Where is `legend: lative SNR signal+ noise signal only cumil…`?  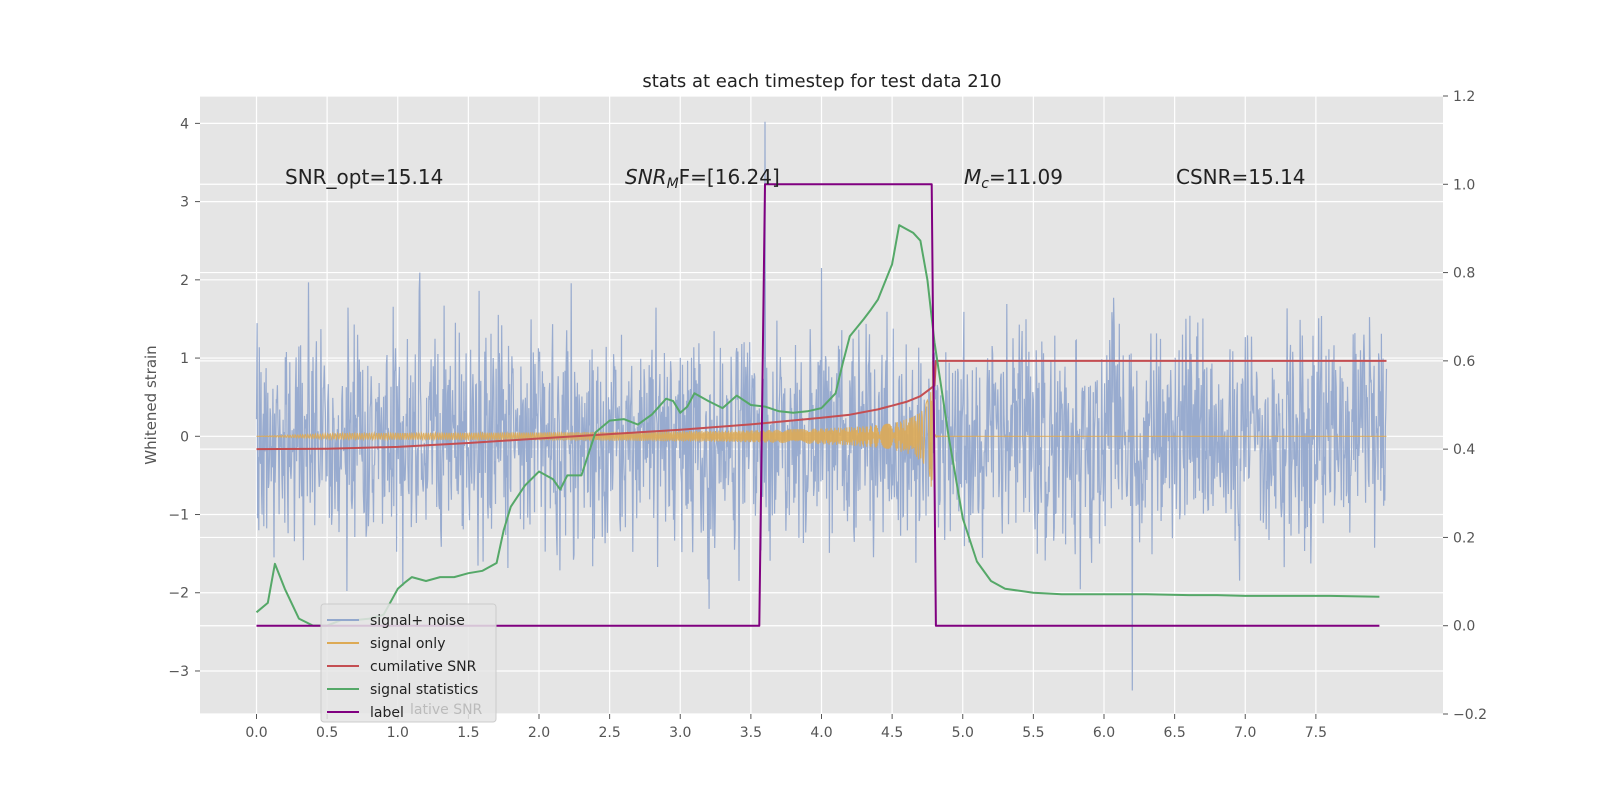 legend: lative SNR signal+ noise signal only cumil… is located at coordinates (408, 663).